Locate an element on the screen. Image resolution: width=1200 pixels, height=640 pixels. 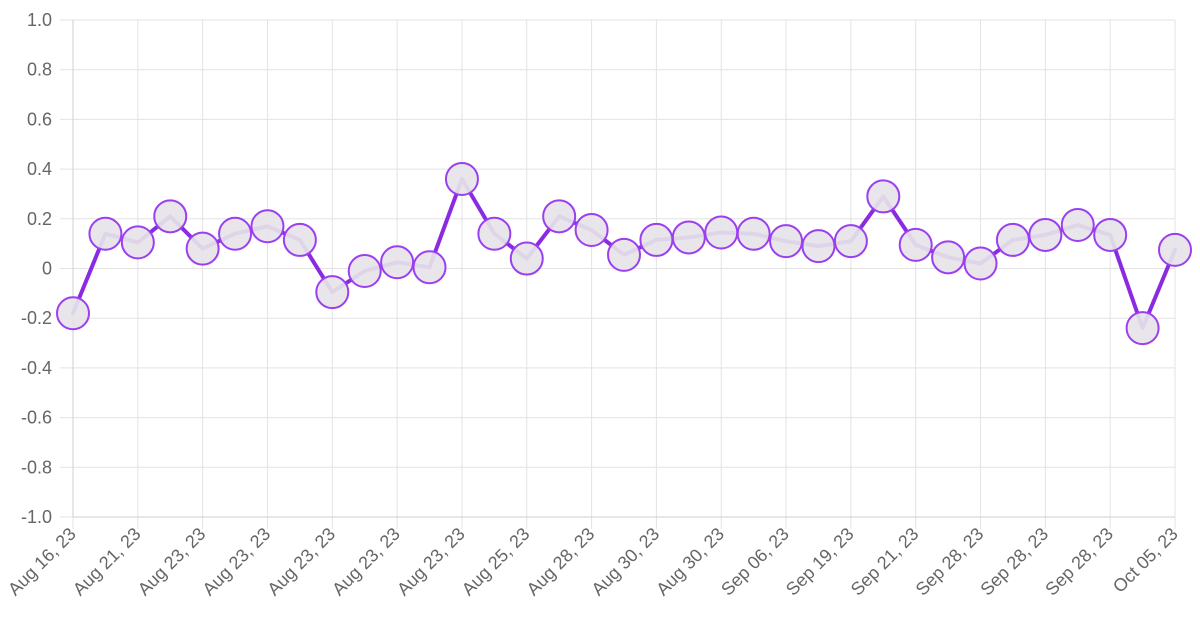
x-tick-label: Sep 19, 23 is located at coordinates (820, 562).